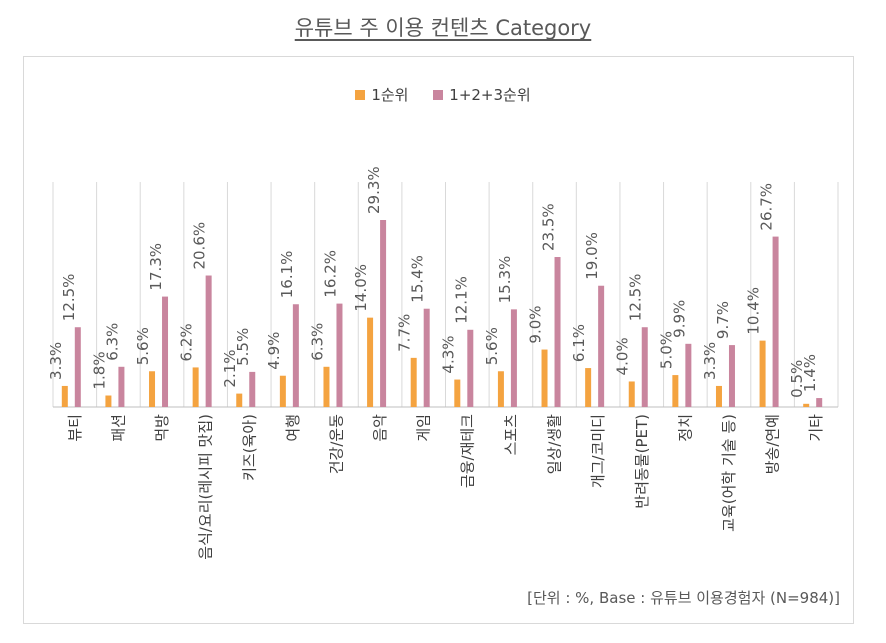 The image size is (886, 643). What do you see at coordinates (816, 428) in the screenshot?
I see `category-tick-label: 기타` at bounding box center [816, 428].